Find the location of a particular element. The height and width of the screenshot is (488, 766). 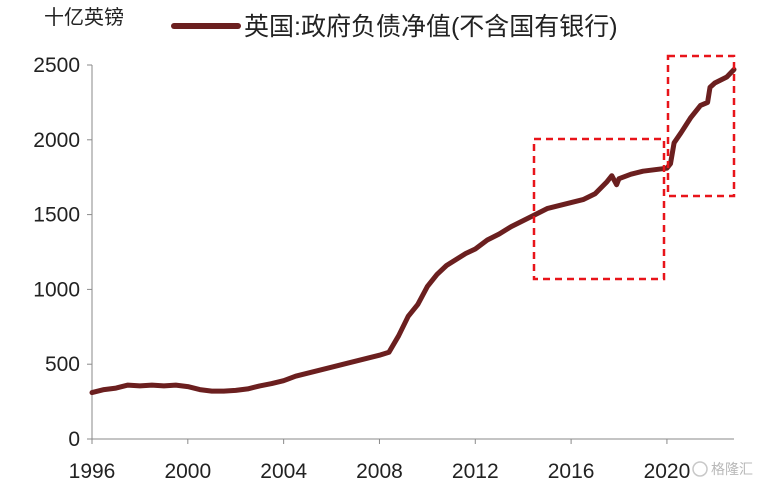

watermark-logo-icon is located at coordinates (700, 469).